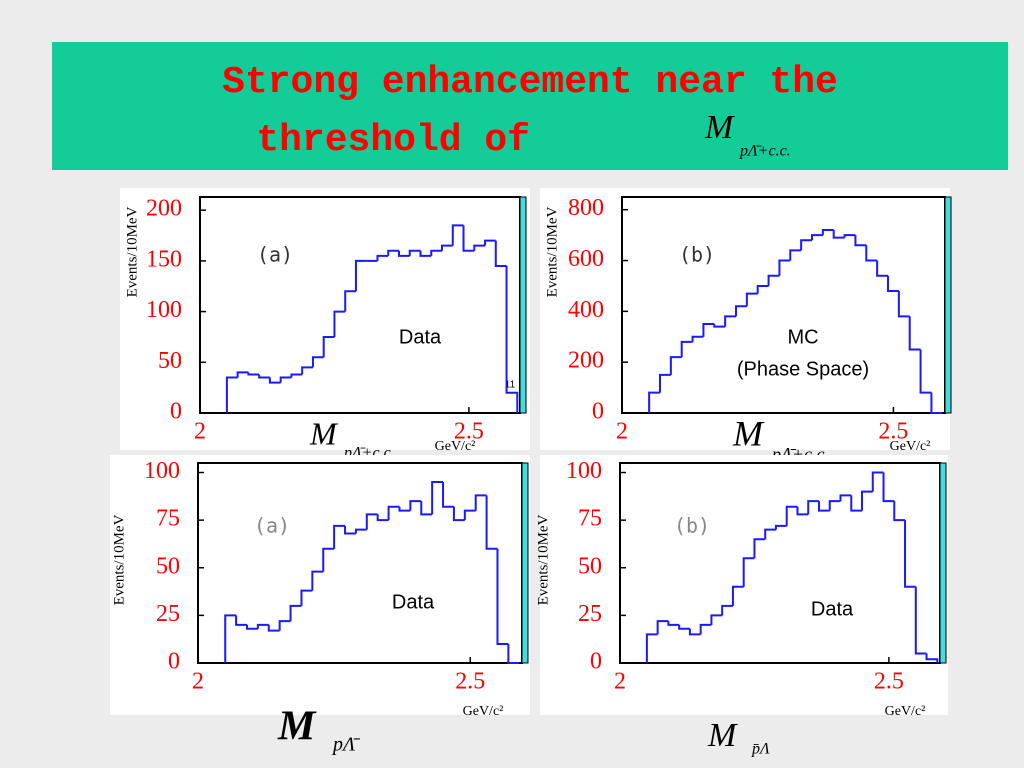 The width and height of the screenshot is (1024, 768). What do you see at coordinates (586, 259) in the screenshot?
I see `y-tick-label: 600` at bounding box center [586, 259].